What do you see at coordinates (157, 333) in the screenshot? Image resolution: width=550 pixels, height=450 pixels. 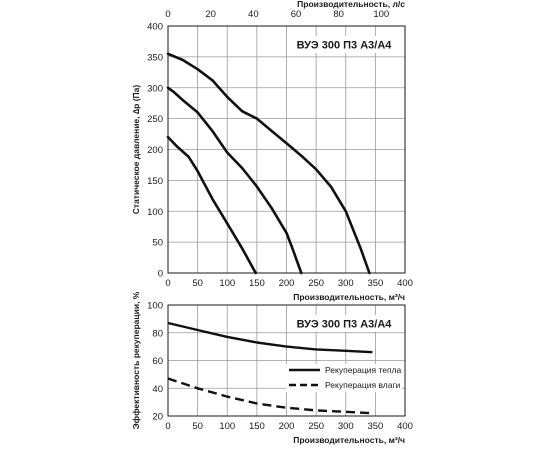 I see `y-tick-label: 80` at bounding box center [157, 333].